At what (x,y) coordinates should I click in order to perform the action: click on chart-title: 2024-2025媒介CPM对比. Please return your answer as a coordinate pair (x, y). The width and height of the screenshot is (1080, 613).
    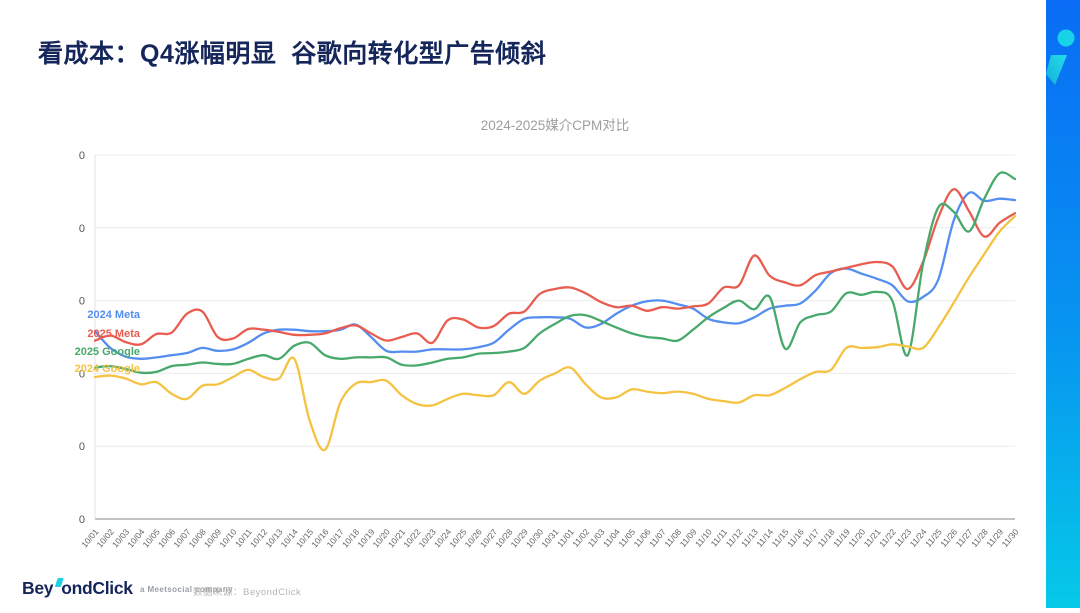
    Looking at the image, I should click on (555, 125).